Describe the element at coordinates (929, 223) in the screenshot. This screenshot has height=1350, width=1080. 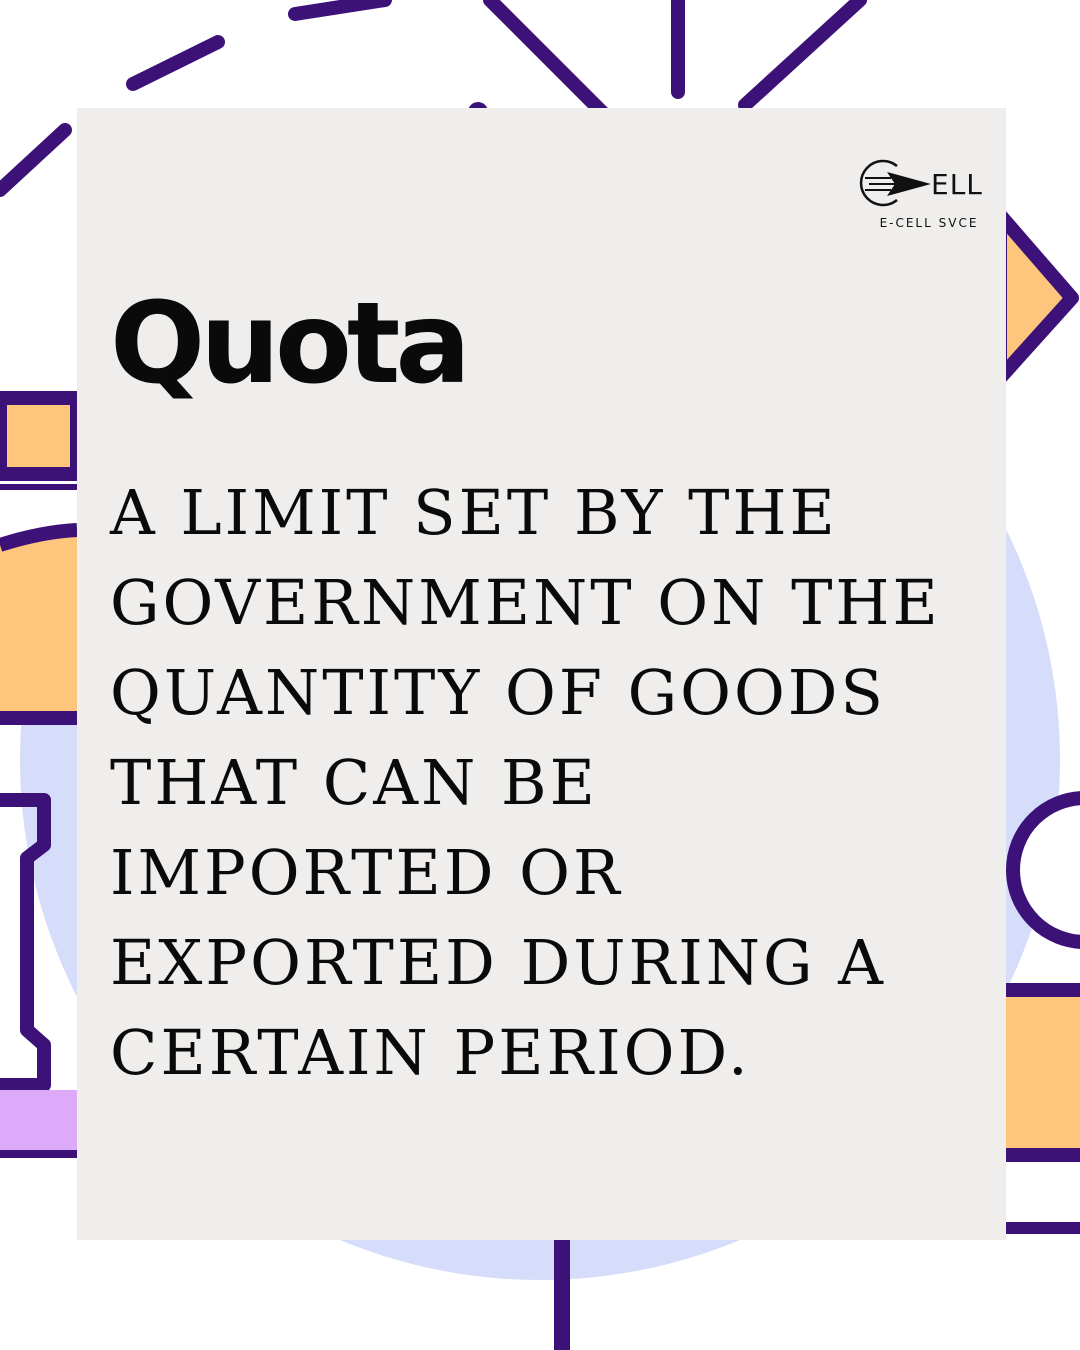
I see `logo-caption: E-CELL SVCE` at that location.